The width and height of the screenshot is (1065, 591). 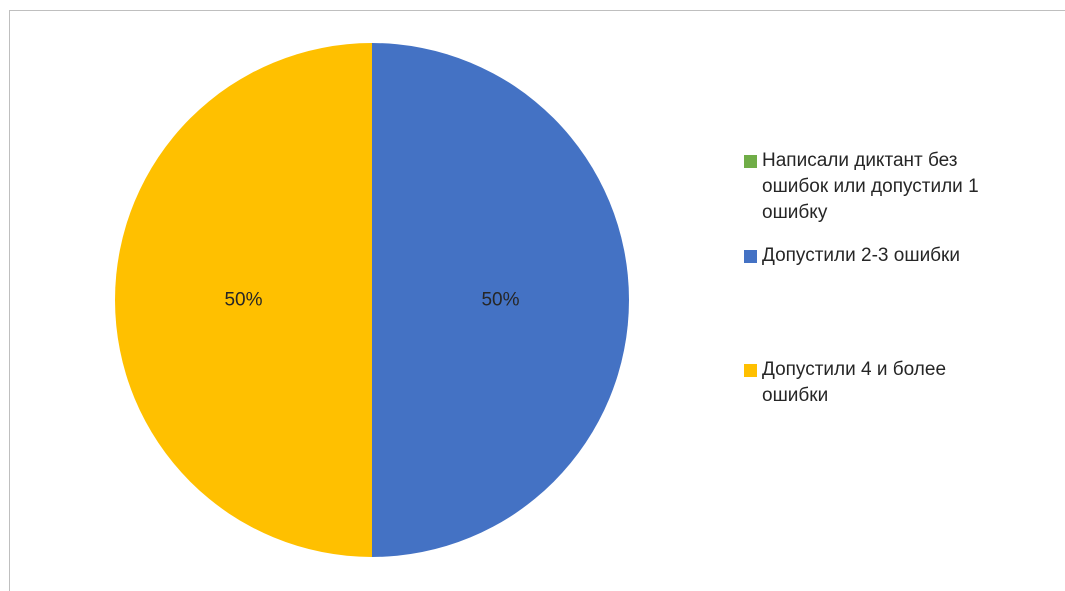 I want to click on legend-swatch-blue, so click(x=750, y=256).